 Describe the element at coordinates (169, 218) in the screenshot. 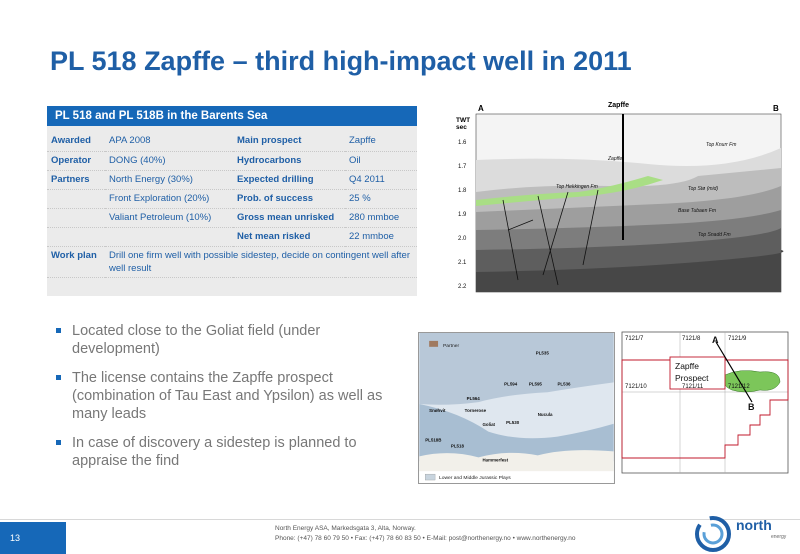

I see `table-cell-v1: Valiant Petroleum (10%)` at that location.